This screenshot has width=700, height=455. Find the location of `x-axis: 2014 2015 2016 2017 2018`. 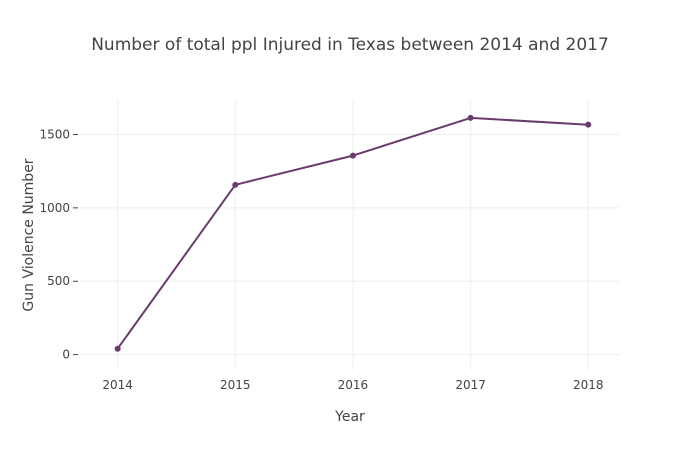

x-axis: 2014 2015 2016 2017 2018 is located at coordinates (352, 385).